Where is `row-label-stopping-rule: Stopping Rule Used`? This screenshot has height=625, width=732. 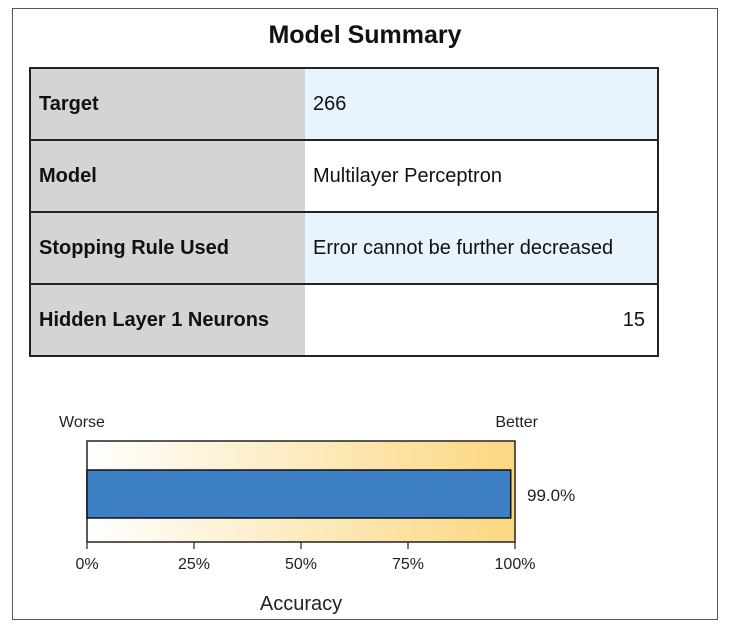
row-label-stopping-rule: Stopping Rule Used is located at coordinates (167, 248).